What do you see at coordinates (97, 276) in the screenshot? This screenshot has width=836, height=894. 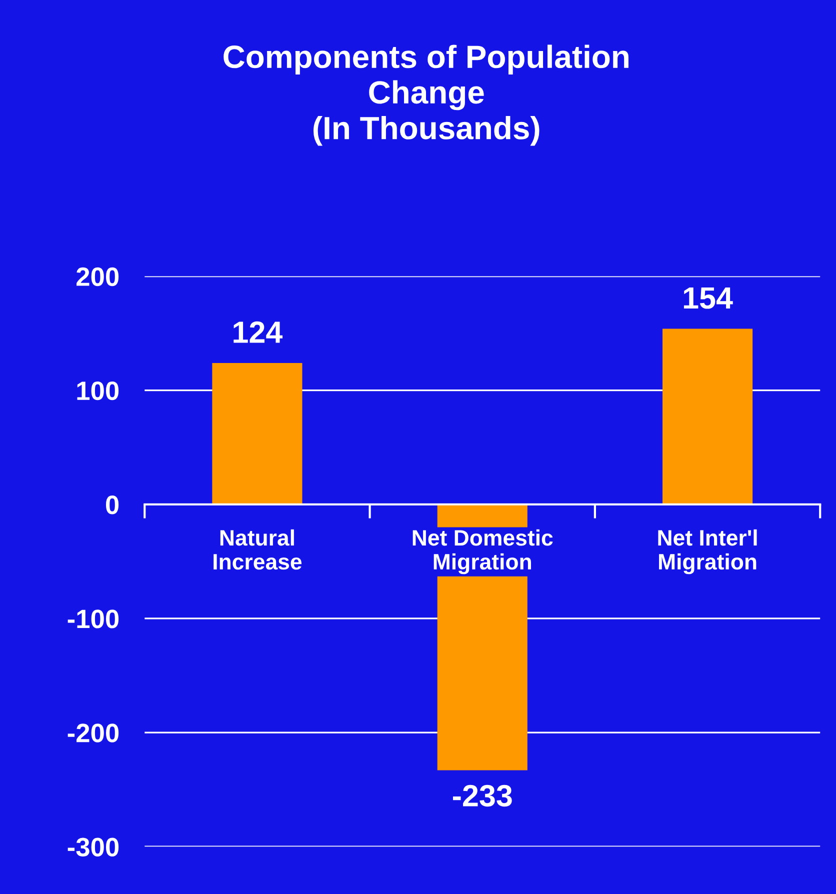 I see `y-tick-label: 200` at bounding box center [97, 276].